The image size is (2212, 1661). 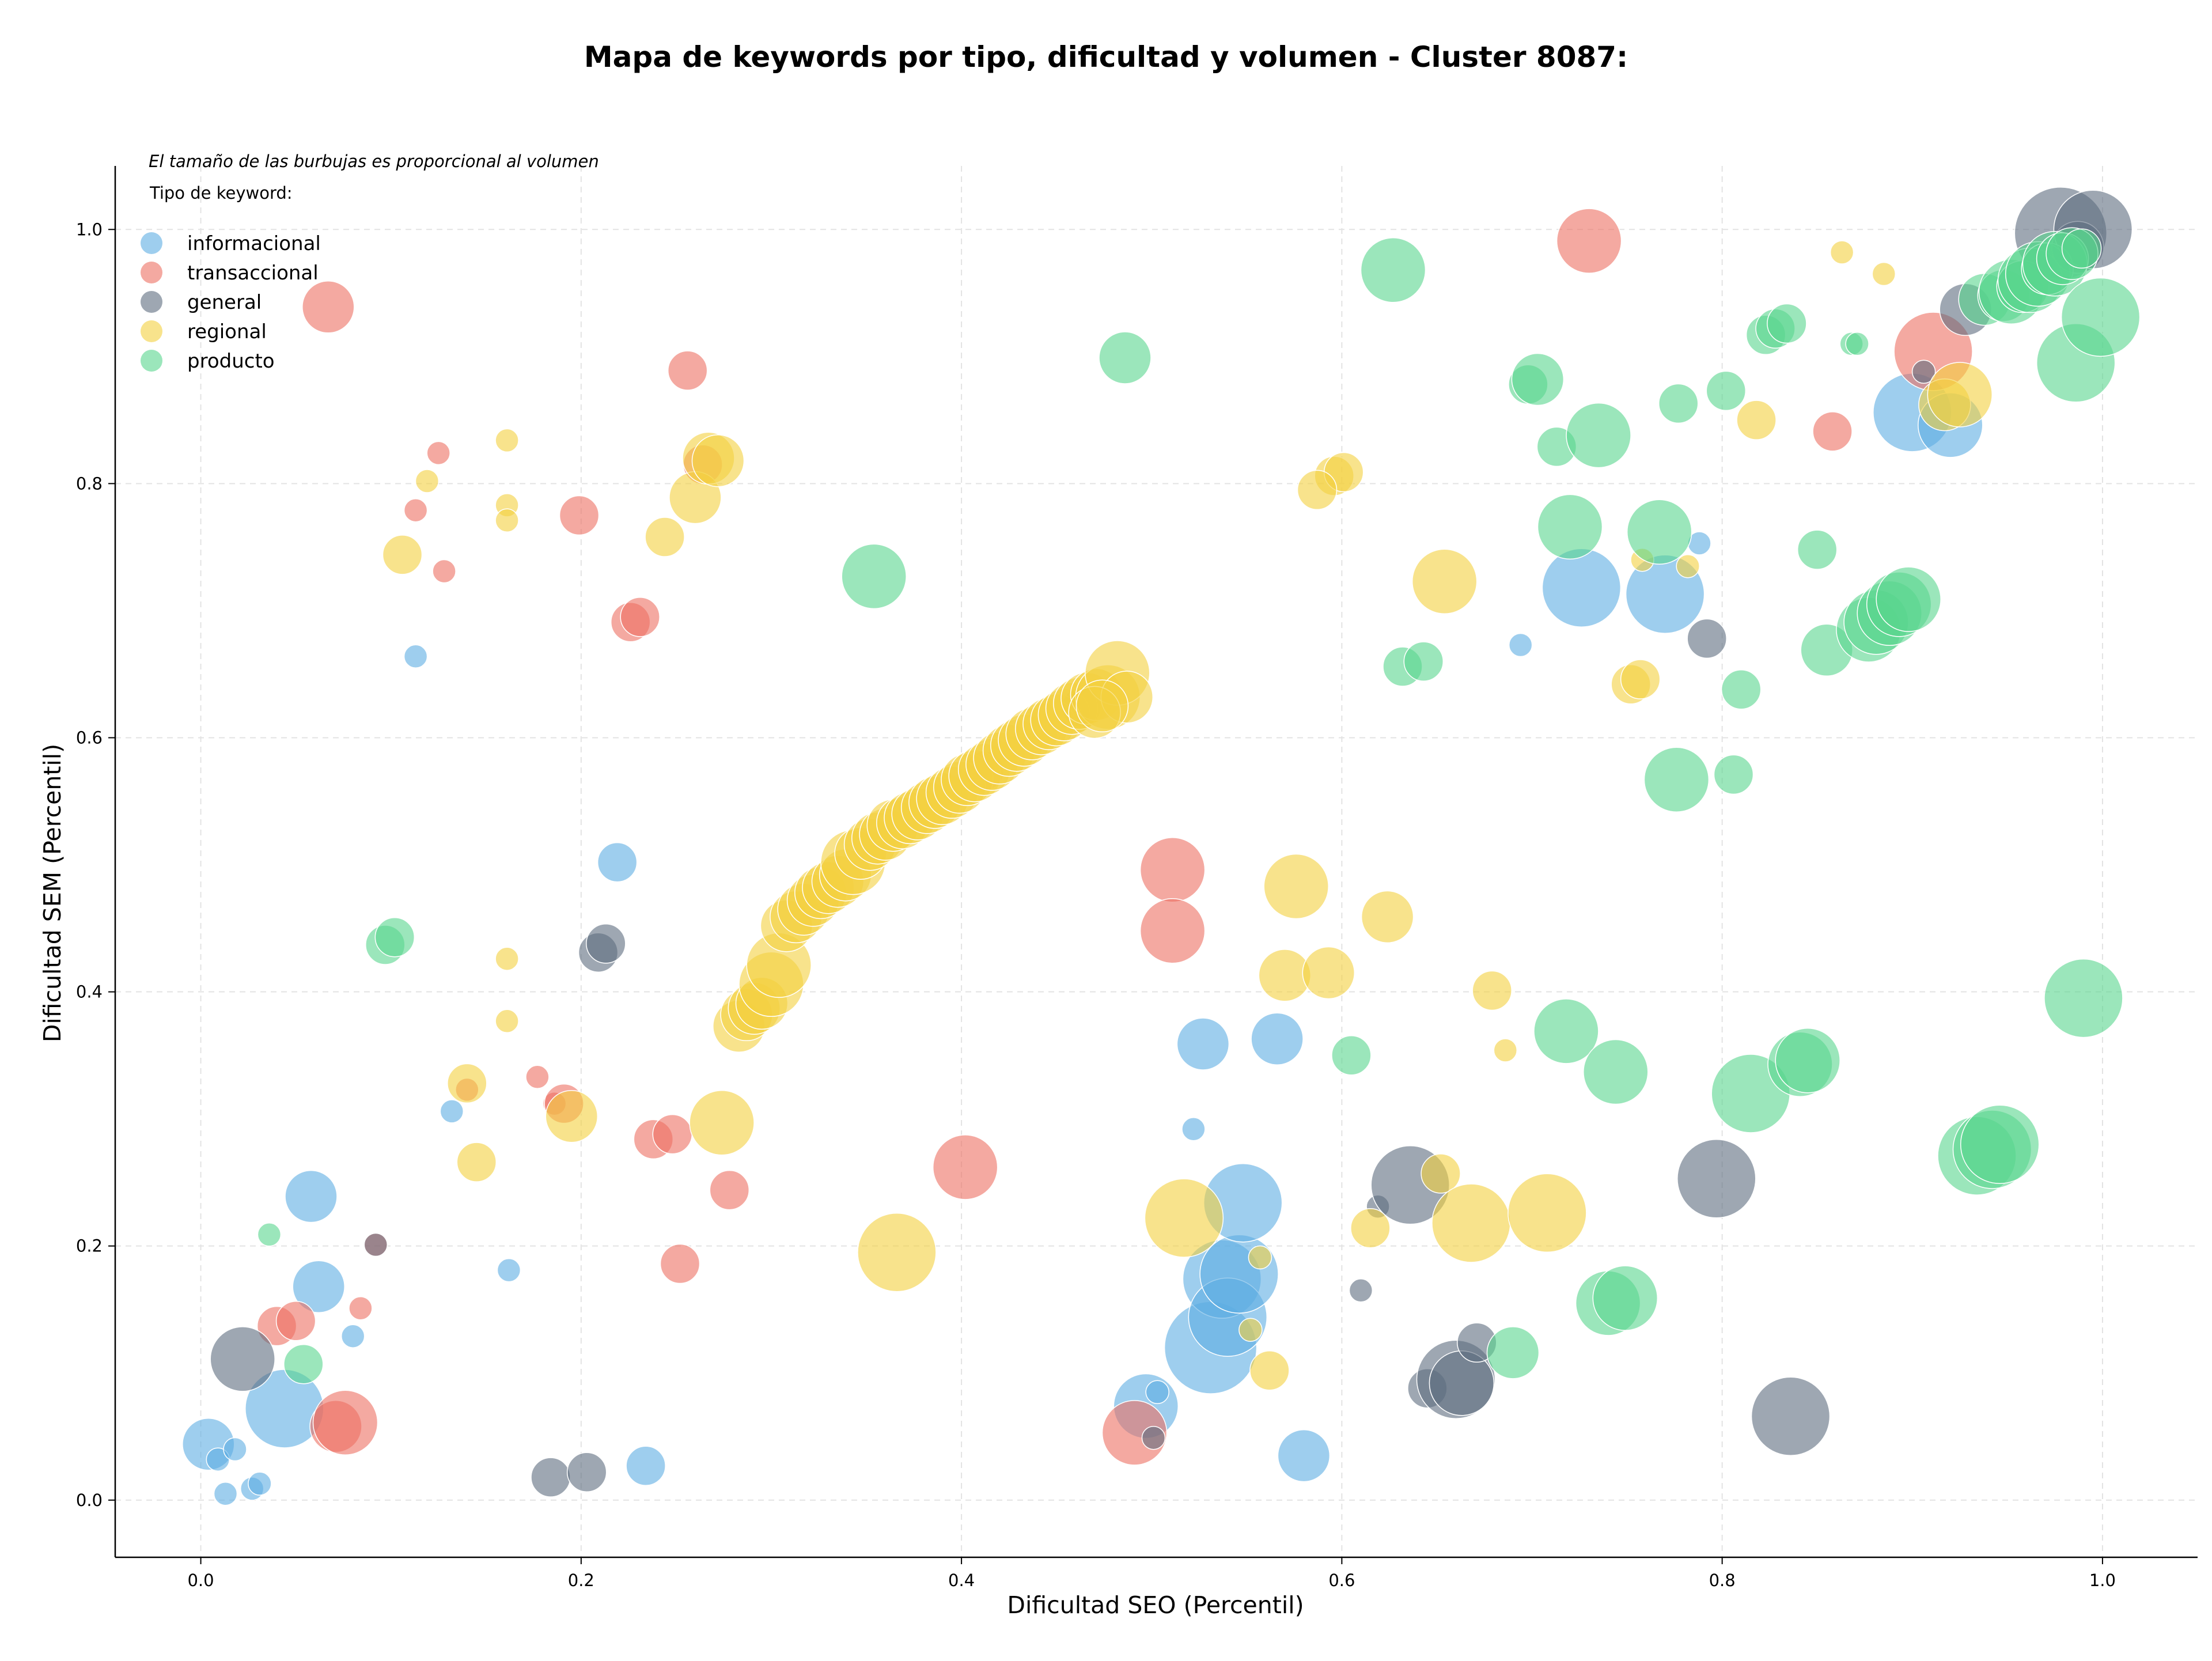 I want to click on legend-marker-informacional, so click(x=151, y=243).